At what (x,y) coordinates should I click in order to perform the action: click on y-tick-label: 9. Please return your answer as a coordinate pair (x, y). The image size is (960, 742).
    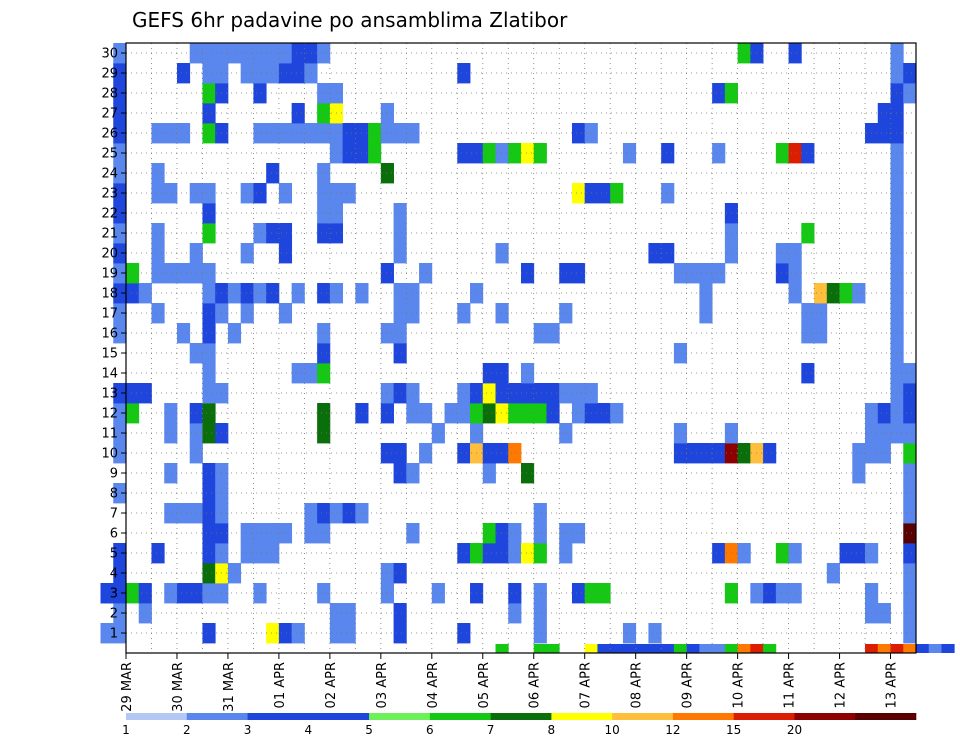
    Looking at the image, I should click on (114, 474).